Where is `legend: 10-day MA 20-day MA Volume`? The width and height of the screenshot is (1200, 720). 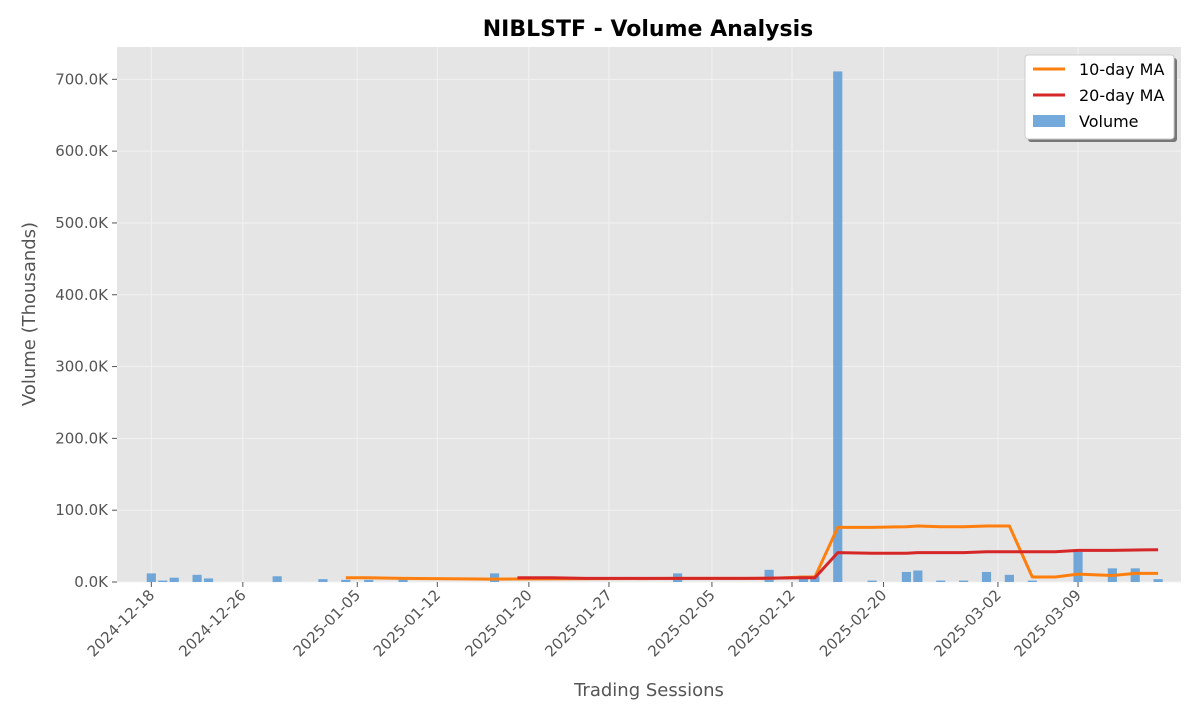 legend: 10-day MA 20-day MA Volume is located at coordinates (1100, 98).